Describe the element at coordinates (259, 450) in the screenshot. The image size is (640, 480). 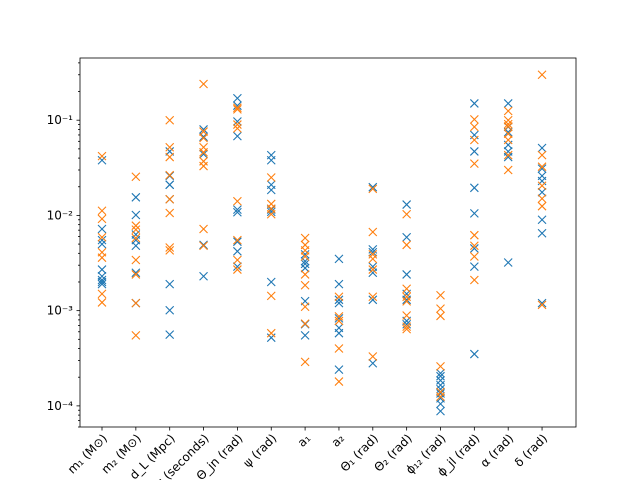
I see `x-tick-label: ψ (rad)` at that location.